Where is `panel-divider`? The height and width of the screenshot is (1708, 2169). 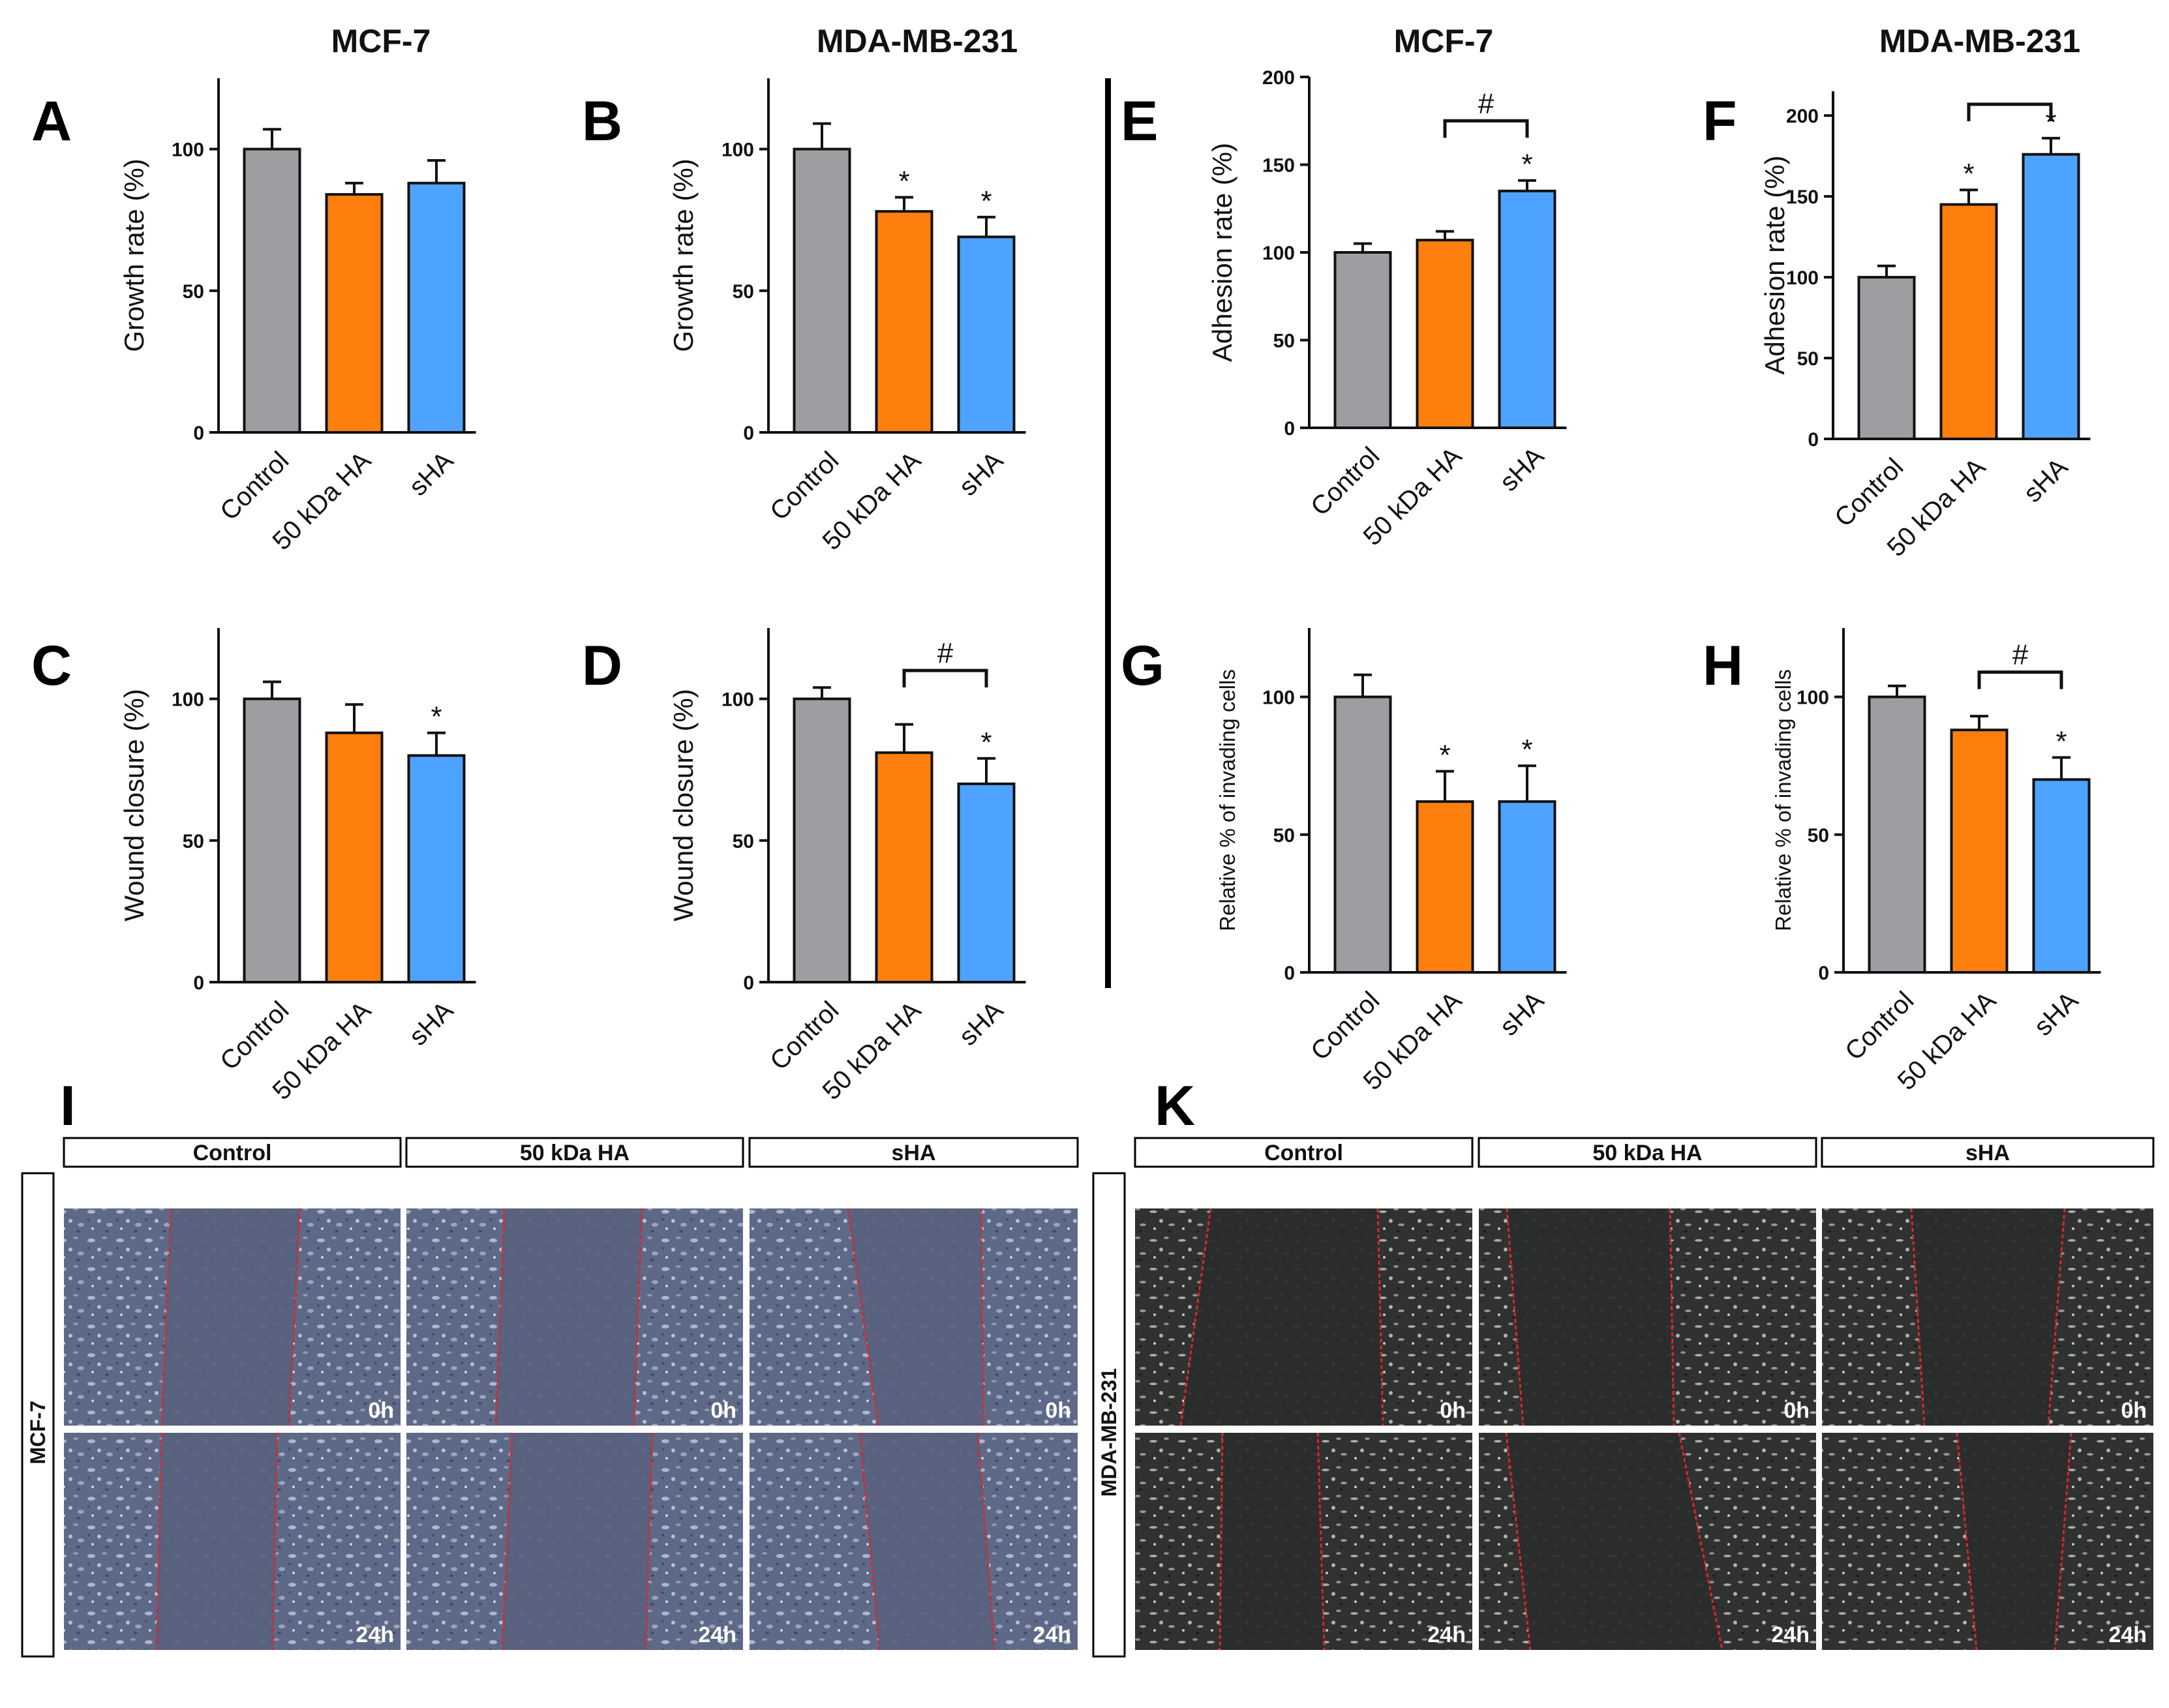
panel-divider is located at coordinates (1108, 533).